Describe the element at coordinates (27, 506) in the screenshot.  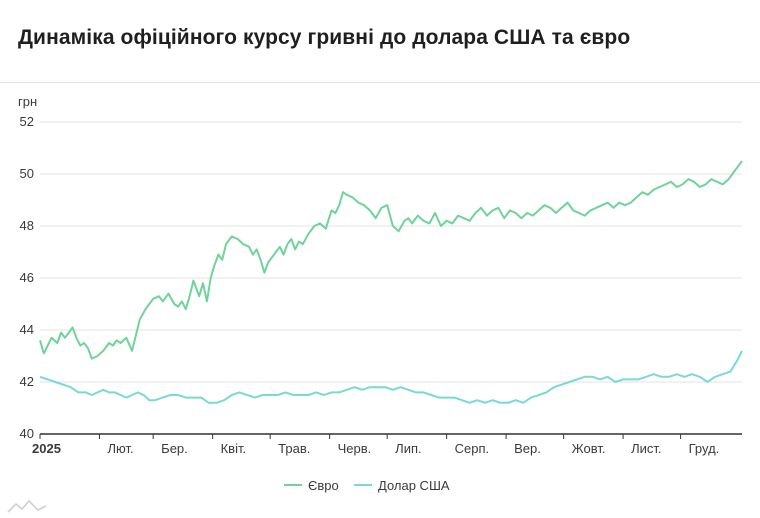
I see `mountain-logo-icon` at that location.